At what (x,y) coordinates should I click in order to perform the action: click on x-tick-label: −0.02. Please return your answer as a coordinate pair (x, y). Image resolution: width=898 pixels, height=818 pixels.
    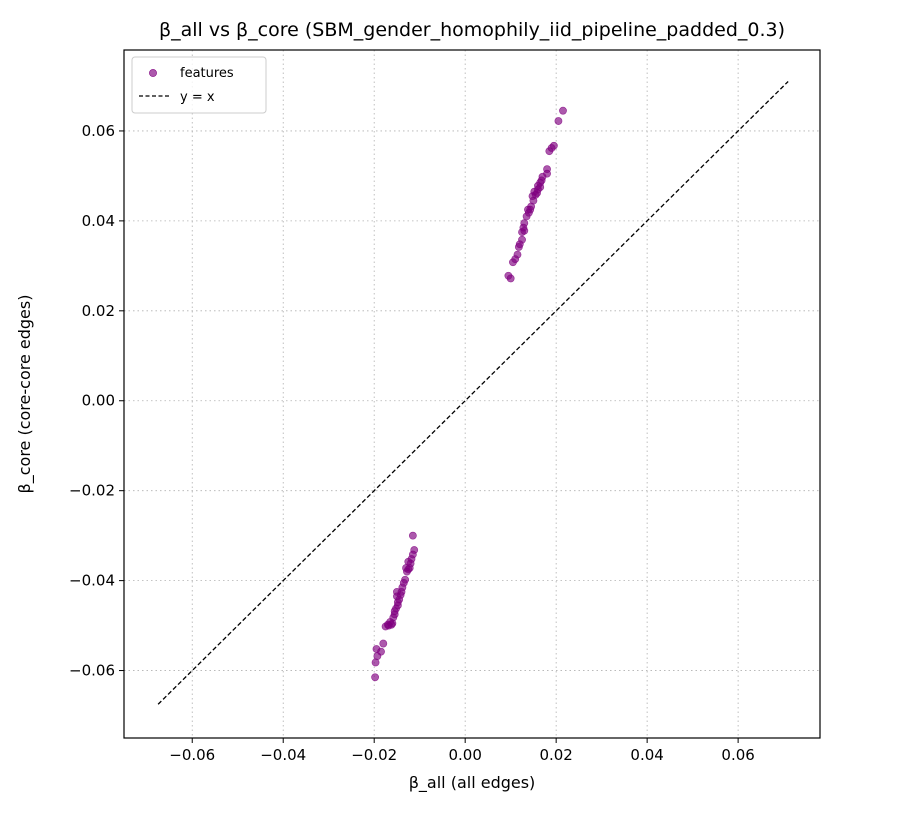
    Looking at the image, I should click on (374, 755).